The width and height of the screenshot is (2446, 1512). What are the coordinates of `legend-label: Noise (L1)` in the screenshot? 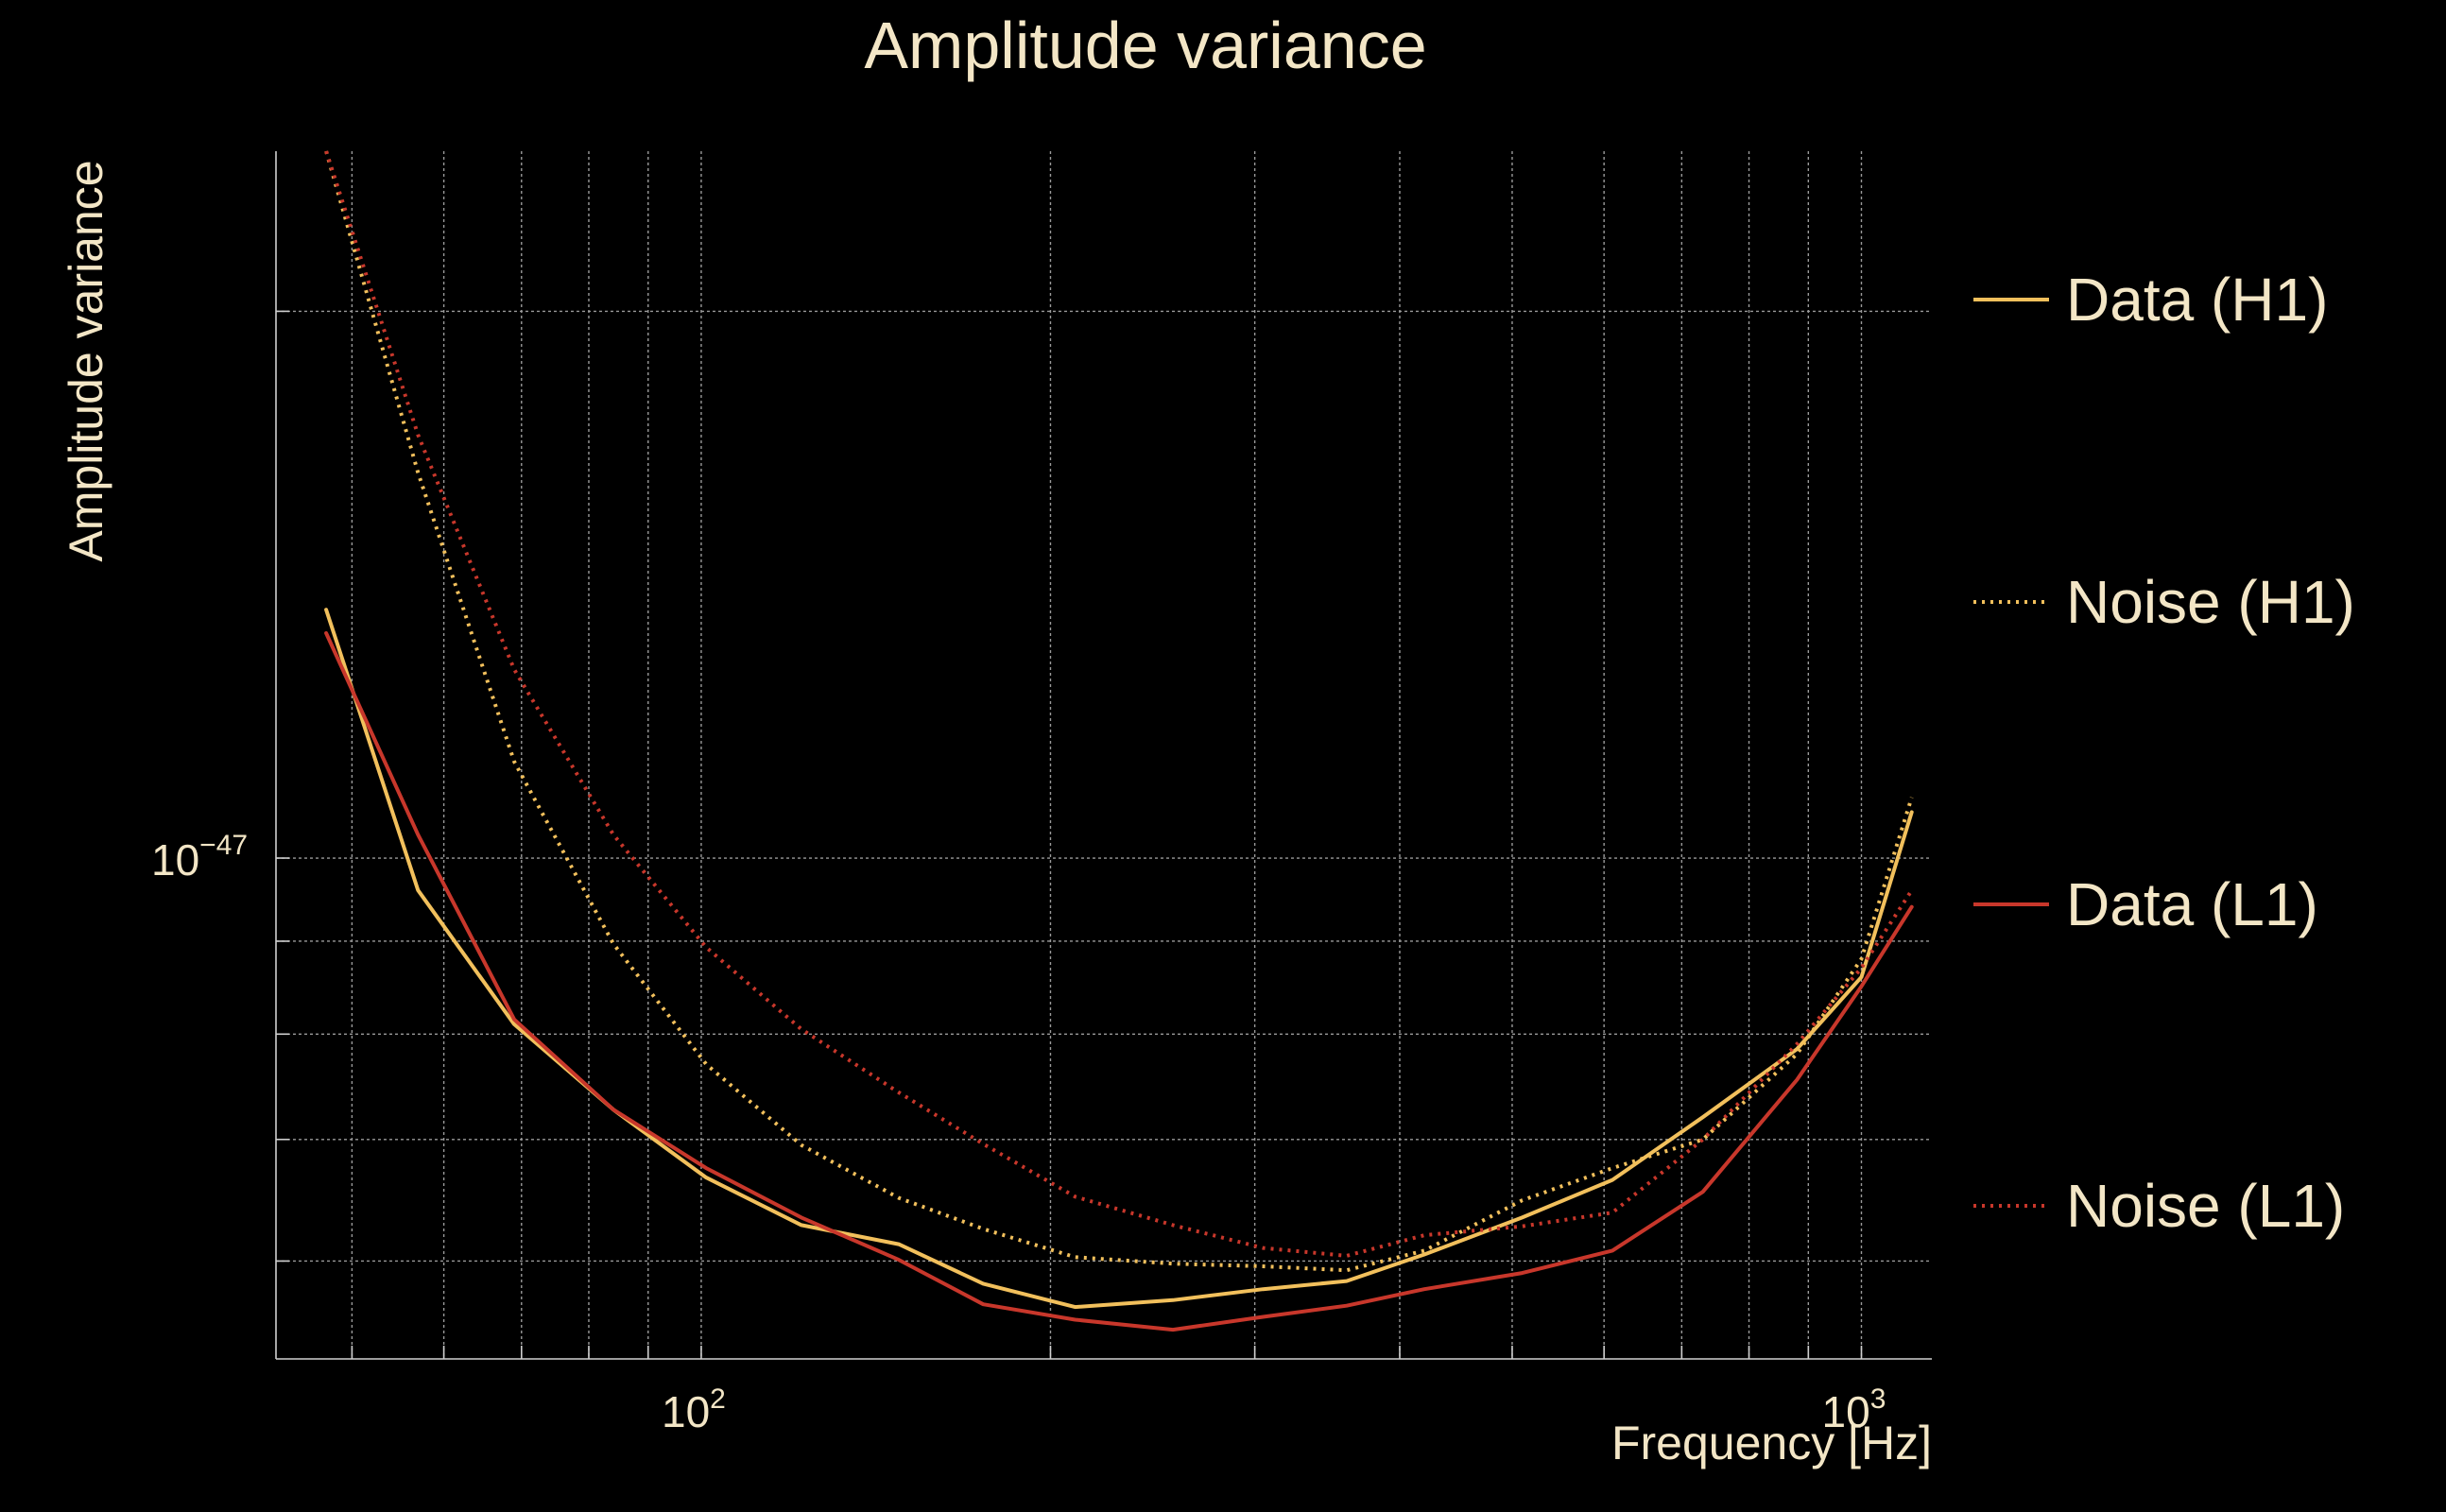 It's located at (2205, 1206).